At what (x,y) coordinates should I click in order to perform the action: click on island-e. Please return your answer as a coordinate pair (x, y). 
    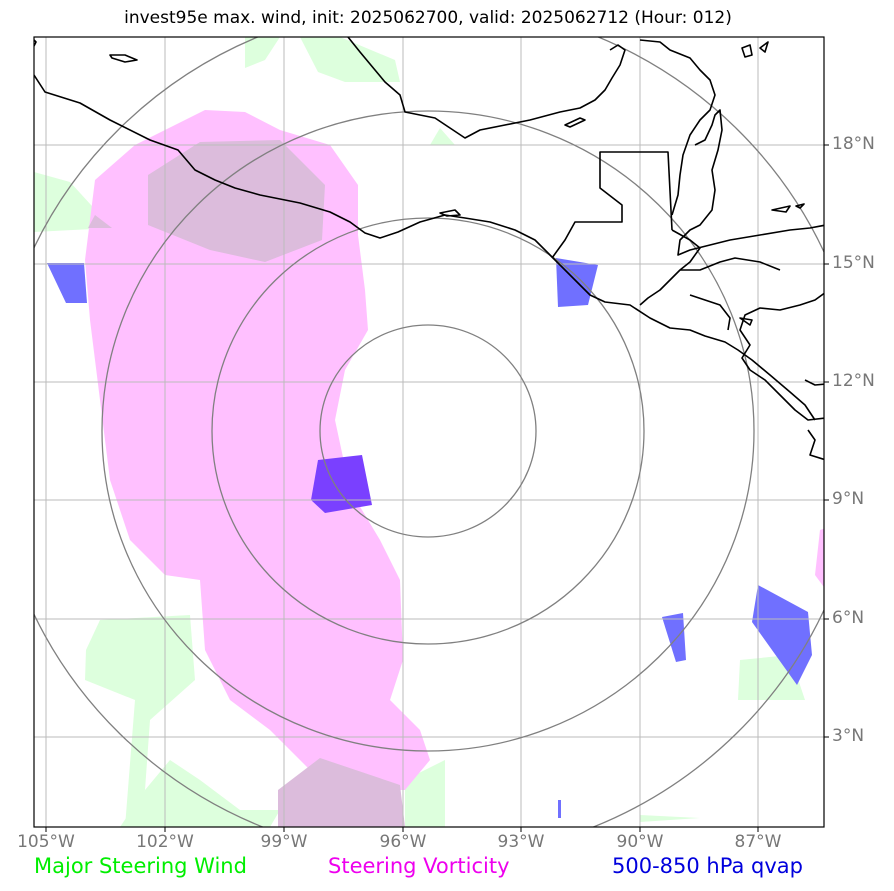
    Looking at the image, I should click on (781, 209).